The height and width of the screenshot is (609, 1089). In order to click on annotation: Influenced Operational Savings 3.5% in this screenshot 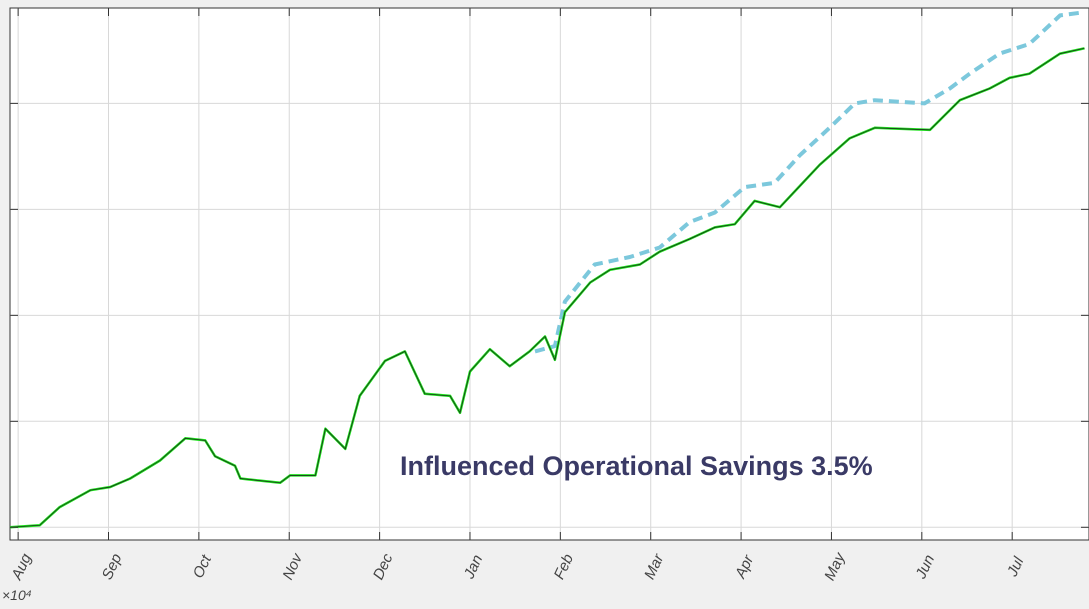, I will do `click(636, 466)`.